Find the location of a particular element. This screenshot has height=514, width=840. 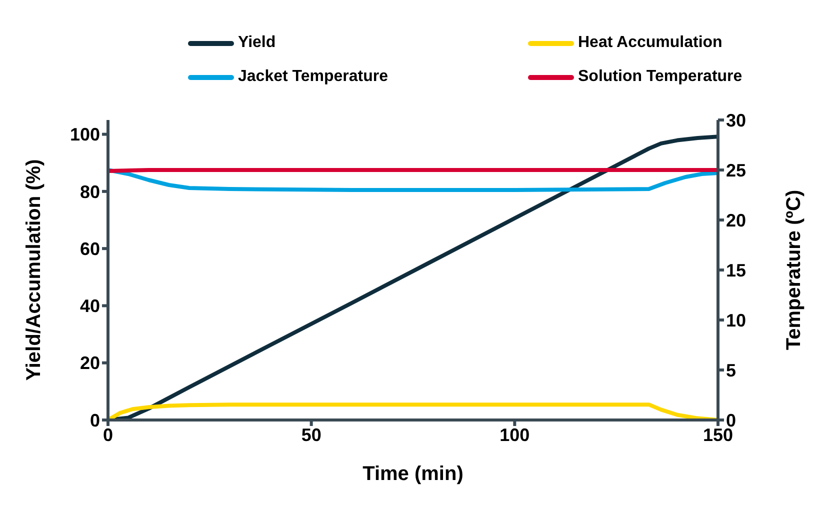

y-tick-label: 60 is located at coordinates (90, 248).